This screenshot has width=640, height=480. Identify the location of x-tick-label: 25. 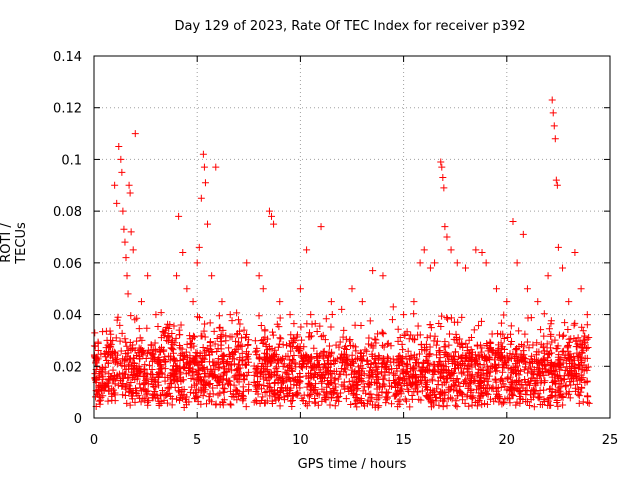
(610, 440).